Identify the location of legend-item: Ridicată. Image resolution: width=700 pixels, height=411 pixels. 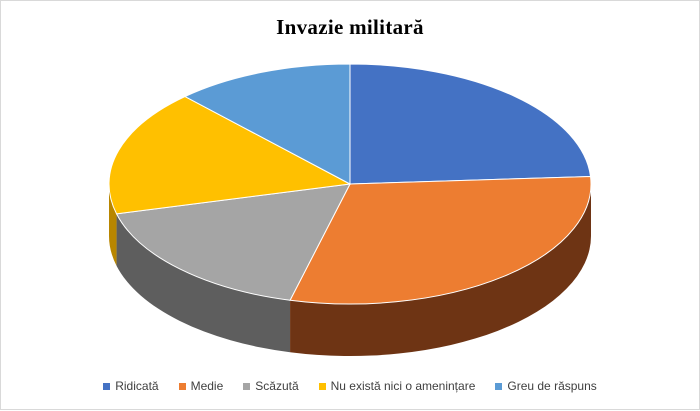
(131, 386).